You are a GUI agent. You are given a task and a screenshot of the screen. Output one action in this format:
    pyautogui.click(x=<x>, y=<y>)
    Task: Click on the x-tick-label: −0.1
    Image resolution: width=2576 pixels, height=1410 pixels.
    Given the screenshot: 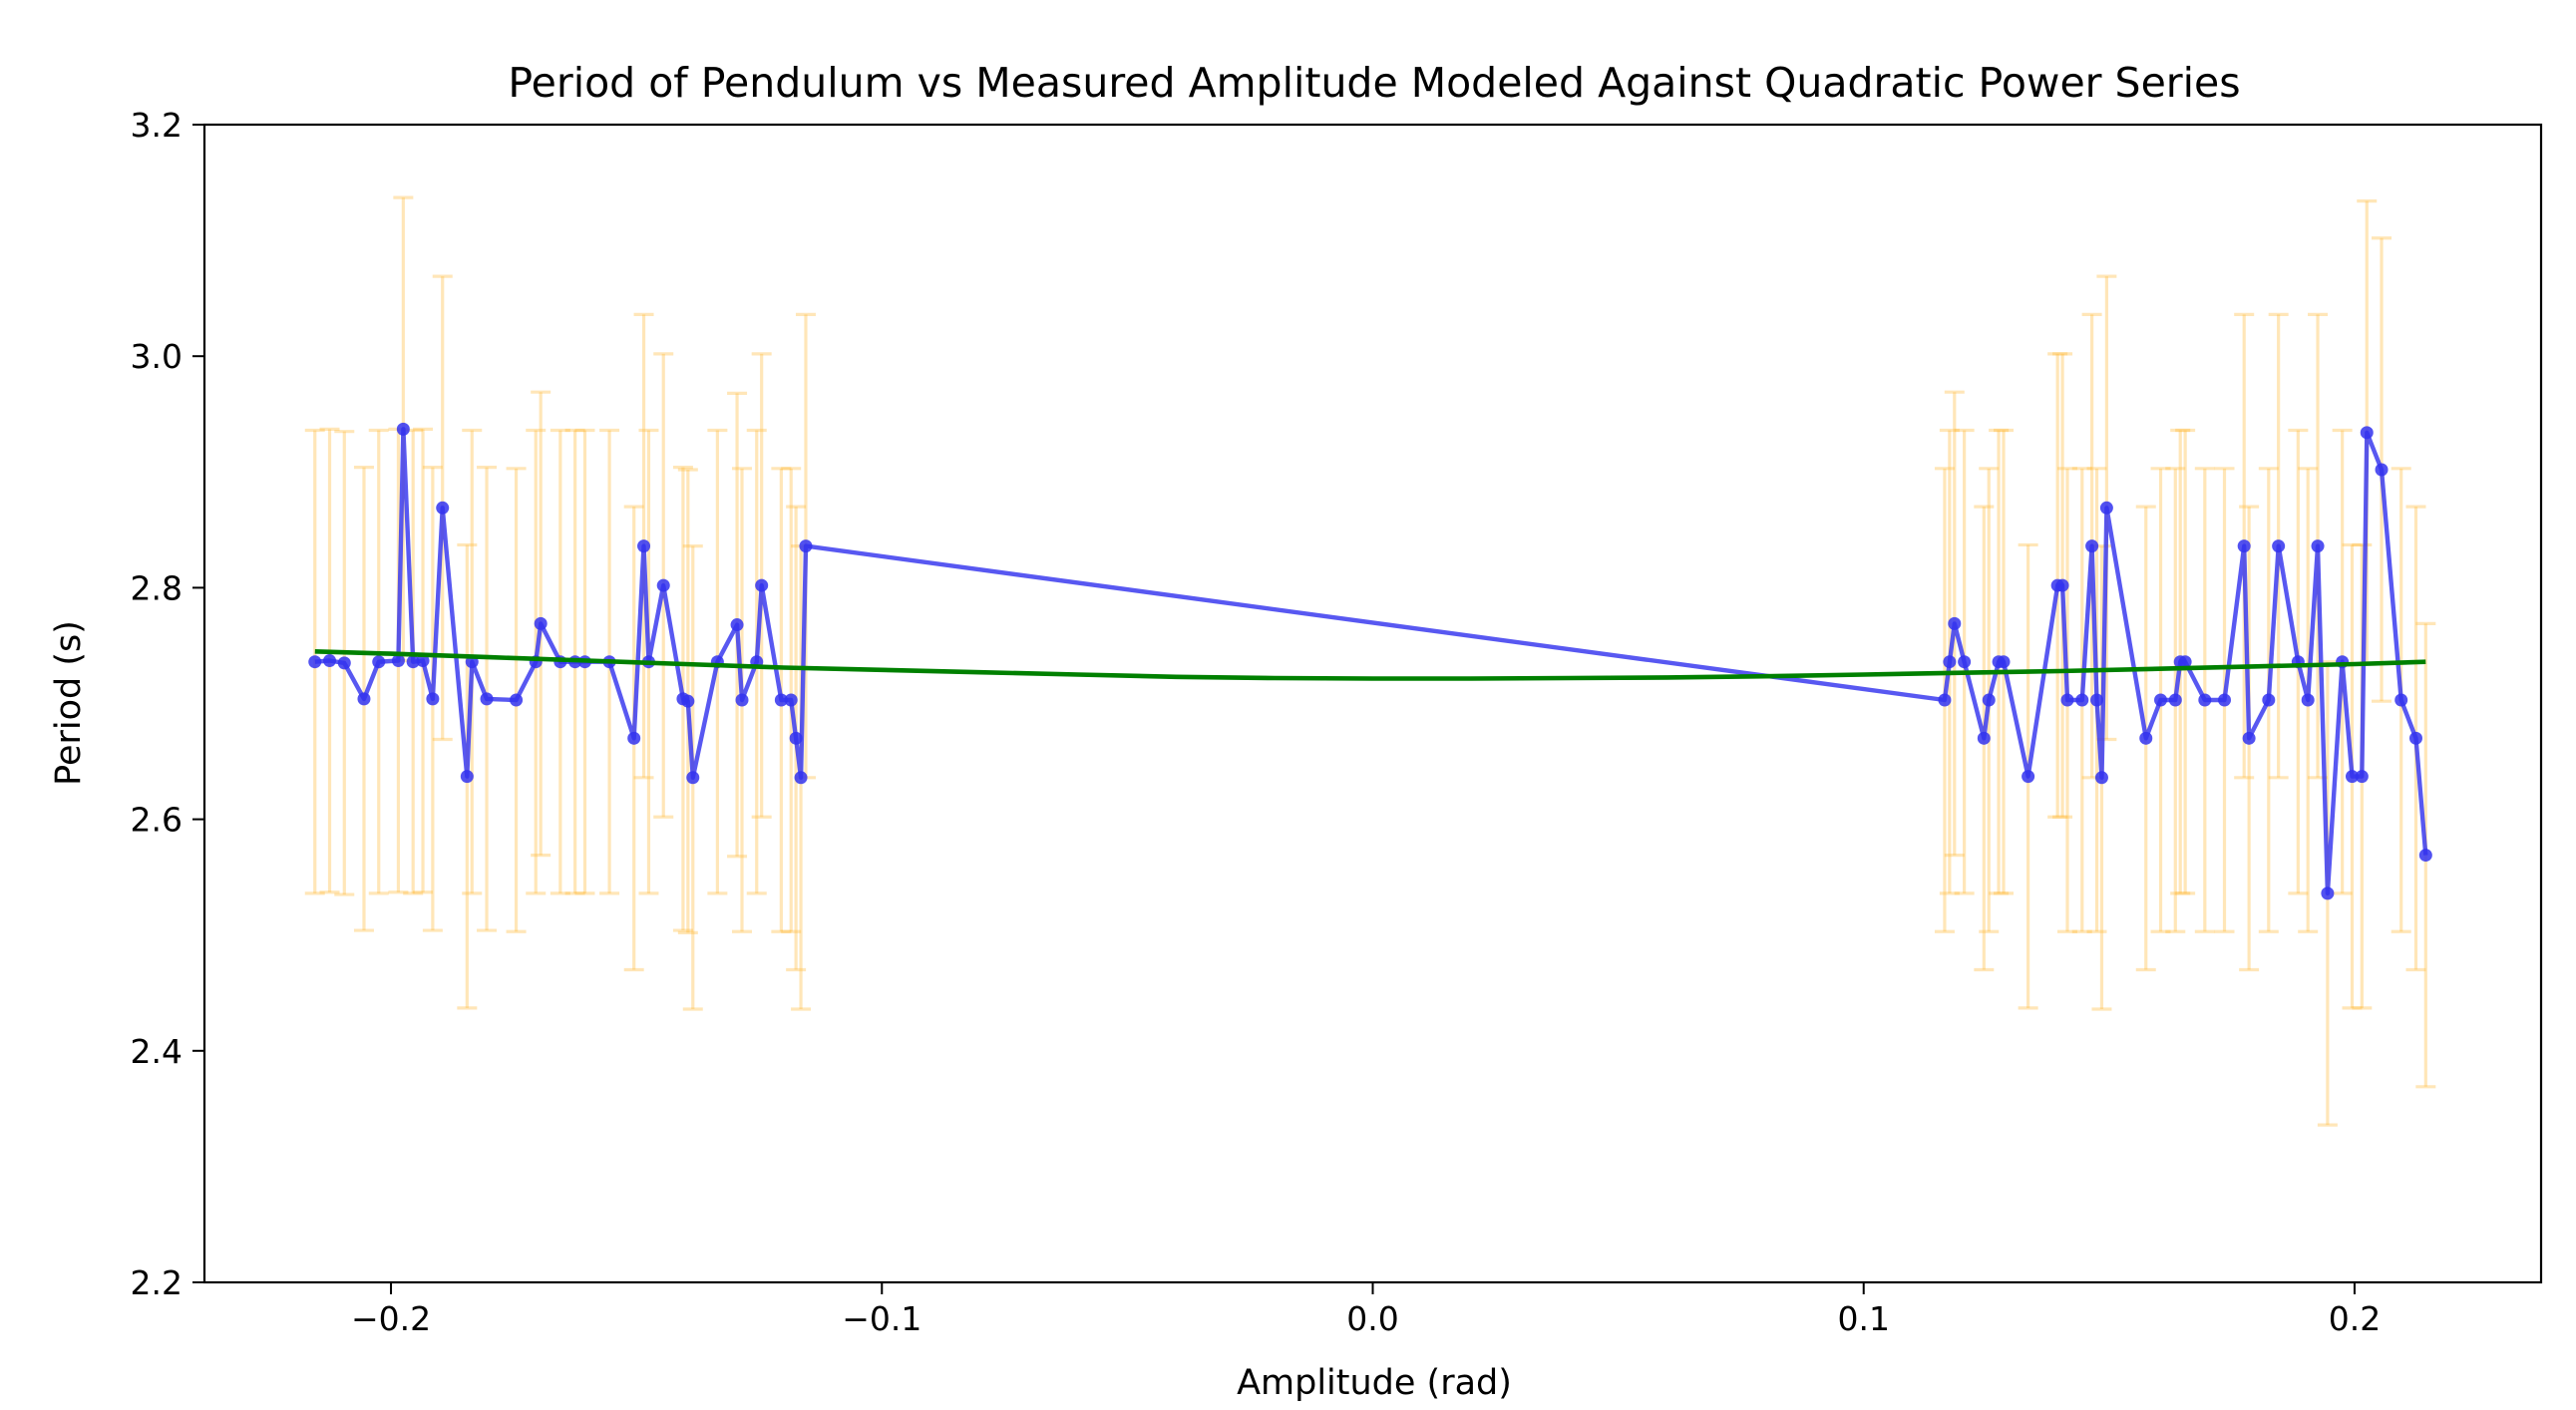 What is the action you would take?
    pyautogui.click(x=881, y=1318)
    